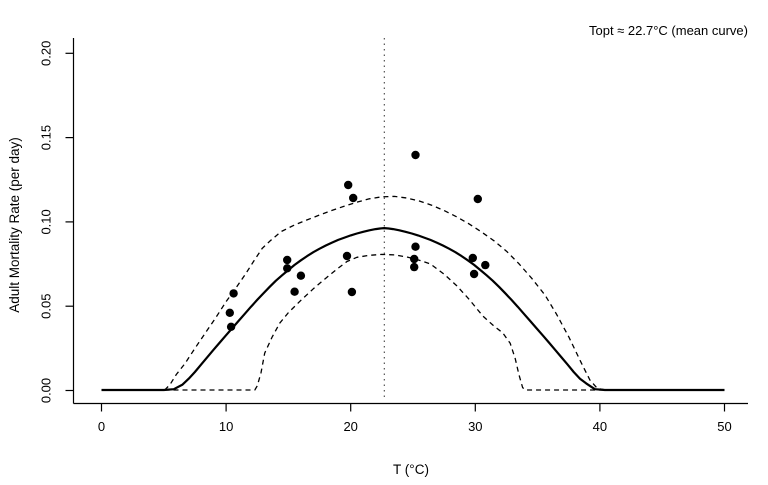  What do you see at coordinates (57, 221) in the screenshot?
I see `y-axis: 0.00 0.05 0.10 0.15 0.20` at bounding box center [57, 221].